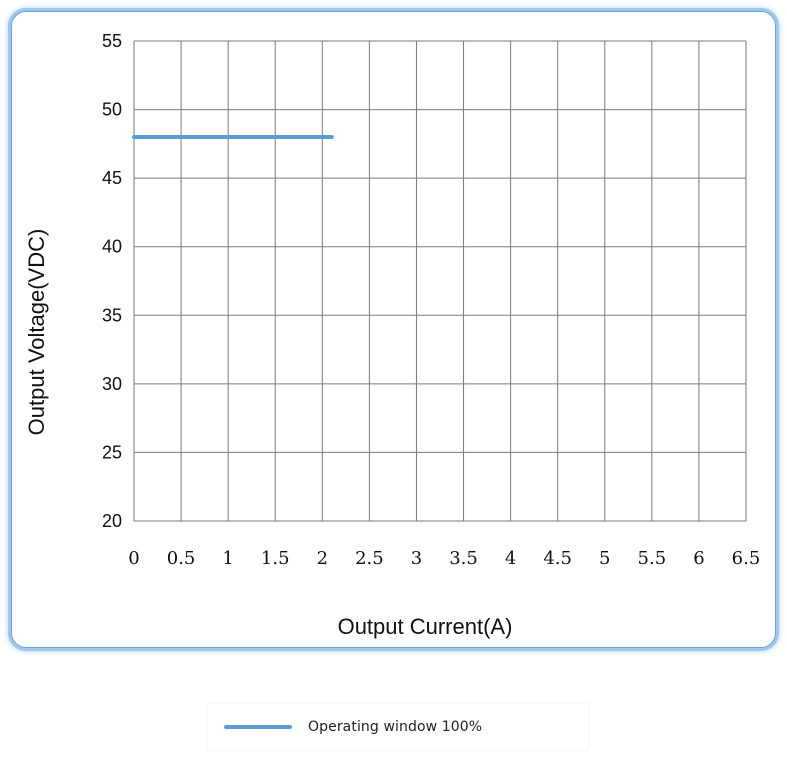 This screenshot has width=787, height=760. What do you see at coordinates (557, 558) in the screenshot?
I see `x-tick-label: 4.5` at bounding box center [557, 558].